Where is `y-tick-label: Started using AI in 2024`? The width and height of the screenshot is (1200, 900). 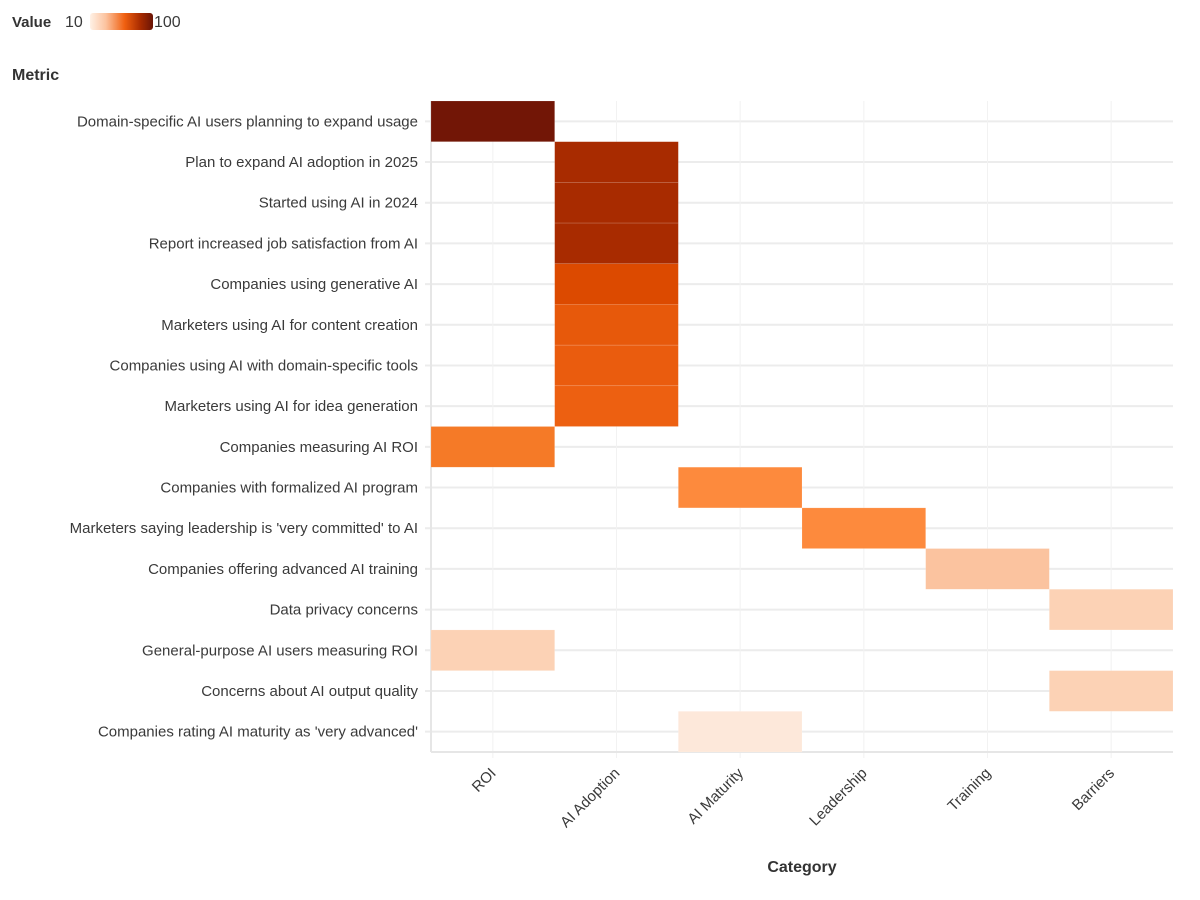 y-tick-label: Started using AI in 2024 is located at coordinates (338, 203).